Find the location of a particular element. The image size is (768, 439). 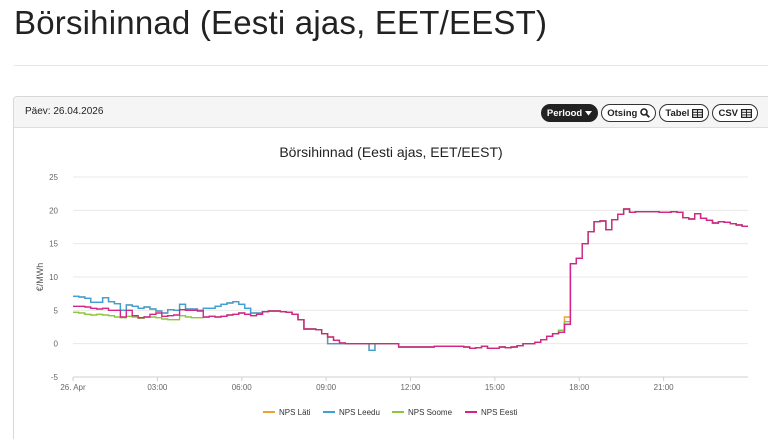

x-tick-label: 21:00 is located at coordinates (664, 387).